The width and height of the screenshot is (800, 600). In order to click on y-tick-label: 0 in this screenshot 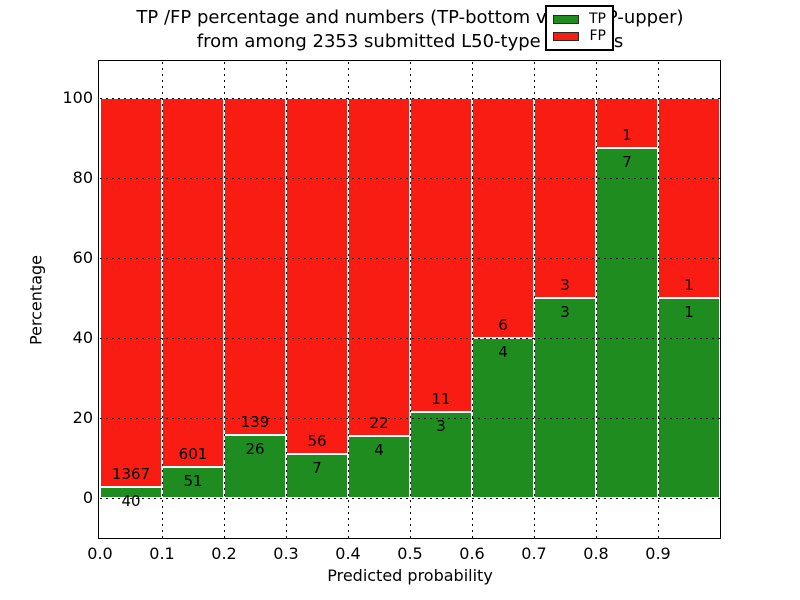, I will do `click(87, 497)`.